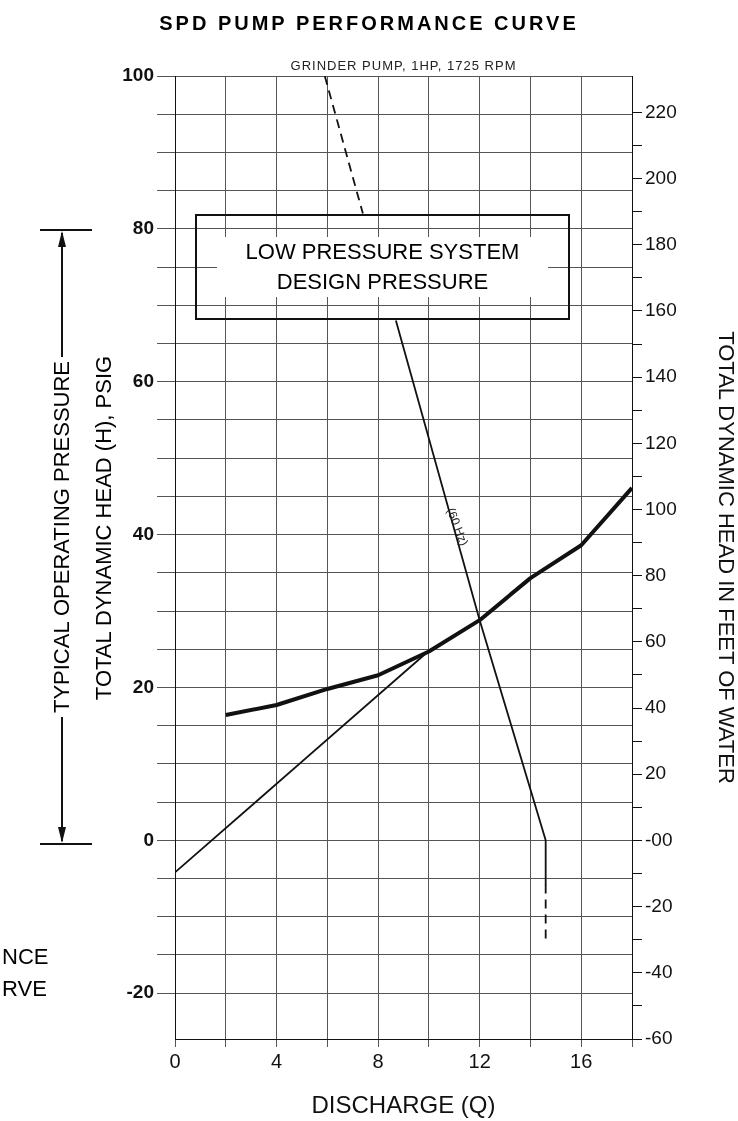 The width and height of the screenshot is (738, 1121). What do you see at coordinates (661, 244) in the screenshot?
I see `y2-tick-label: 180` at bounding box center [661, 244].